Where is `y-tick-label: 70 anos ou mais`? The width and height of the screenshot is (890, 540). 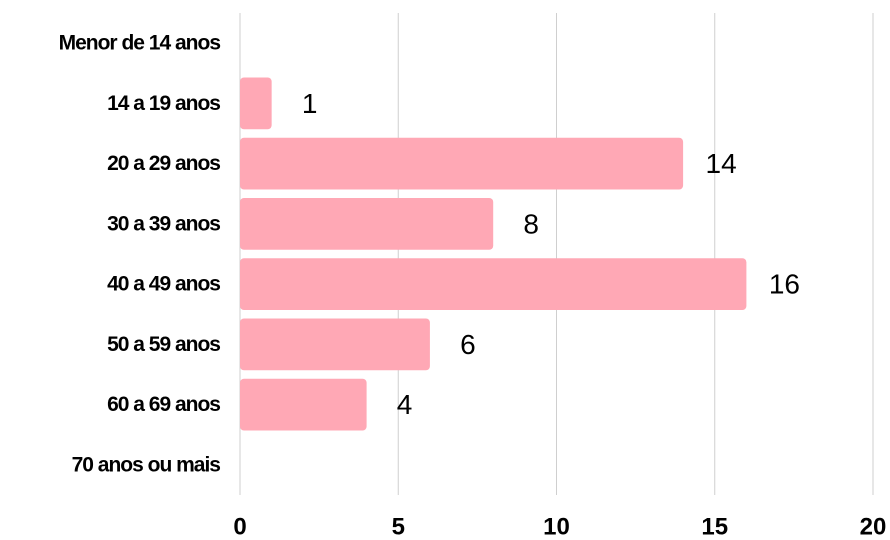 y-tick-label: 70 anos ou mais is located at coordinates (146, 464).